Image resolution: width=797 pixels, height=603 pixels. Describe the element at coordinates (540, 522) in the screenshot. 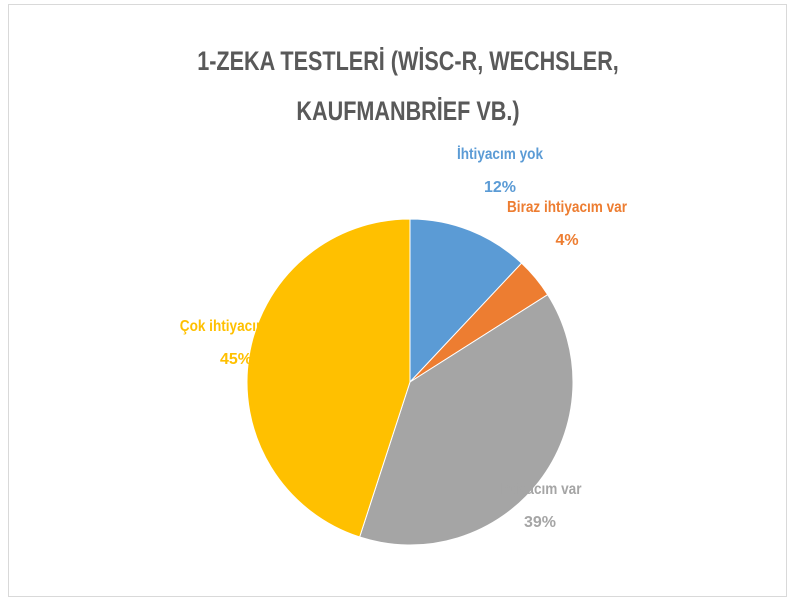

I see `slice-value-label: 39%` at that location.